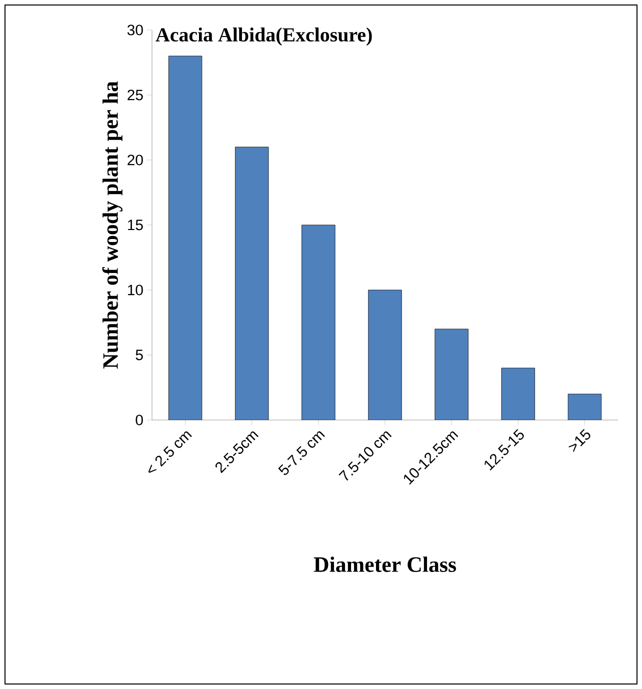 This screenshot has height=689, width=642. Describe the element at coordinates (135, 30) in the screenshot. I see `y-tick-label: 30` at that location.